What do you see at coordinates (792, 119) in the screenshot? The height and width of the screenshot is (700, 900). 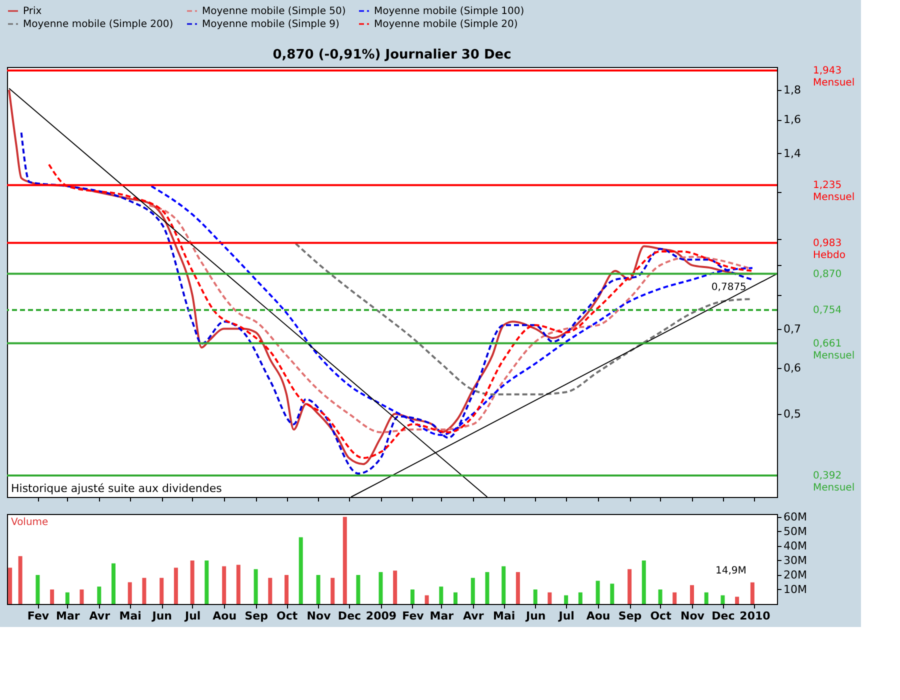 I see `y-tick-label: 1,6` at bounding box center [792, 119].